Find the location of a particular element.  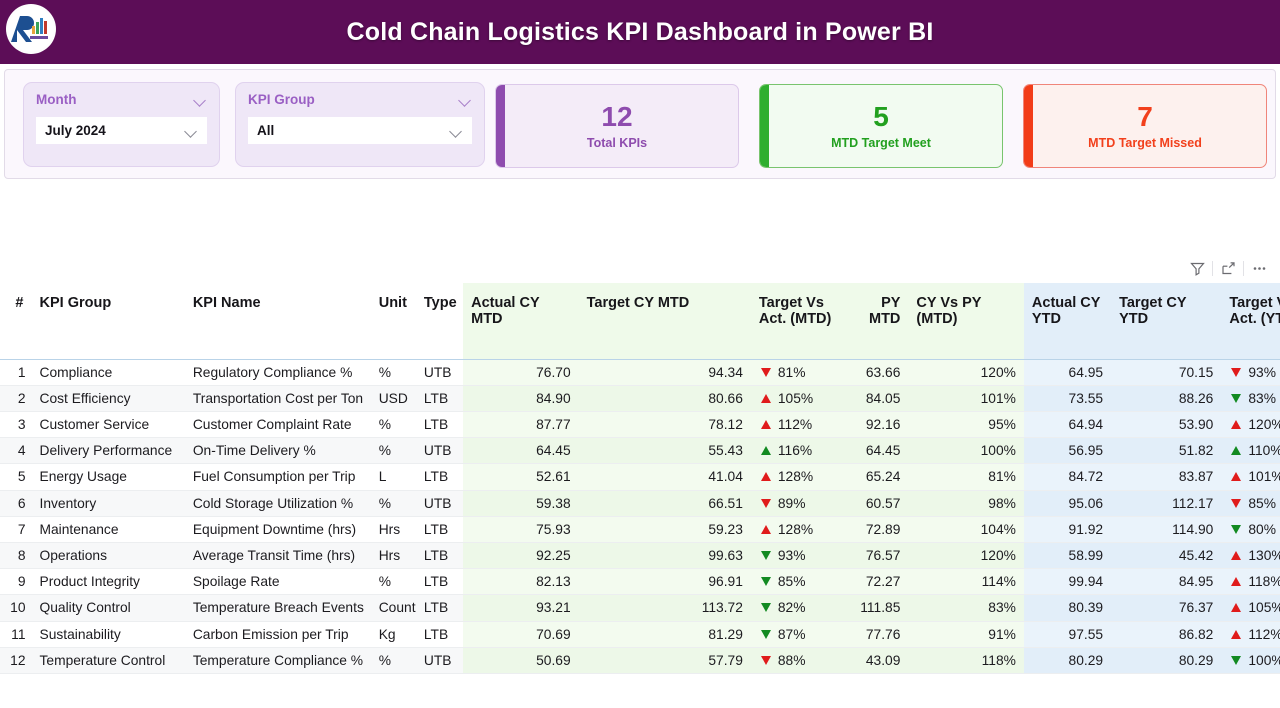

cell-kpi-group: Maintenance is located at coordinates (108, 529).